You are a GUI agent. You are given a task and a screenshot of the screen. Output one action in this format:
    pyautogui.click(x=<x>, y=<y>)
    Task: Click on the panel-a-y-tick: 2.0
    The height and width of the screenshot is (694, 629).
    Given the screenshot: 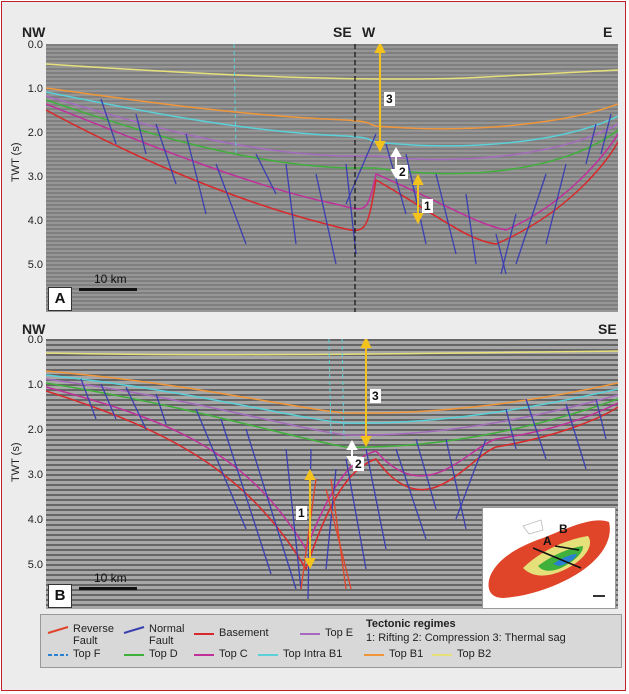 What is the action you would take?
    pyautogui.click(x=35, y=133)
    